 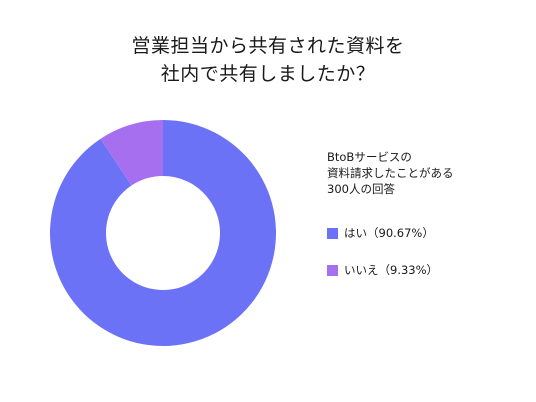 What do you see at coordinates (268, 60) in the screenshot?
I see `chart-title: 営業担当から共有された資料を 社内で共有しましたか？` at bounding box center [268, 60].